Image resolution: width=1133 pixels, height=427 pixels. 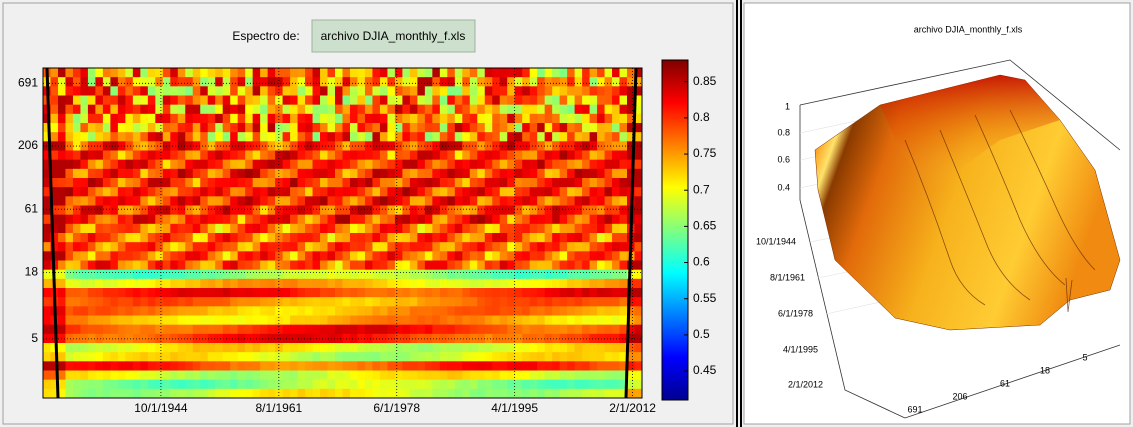 I want to click on file-button, so click(x=393, y=36).